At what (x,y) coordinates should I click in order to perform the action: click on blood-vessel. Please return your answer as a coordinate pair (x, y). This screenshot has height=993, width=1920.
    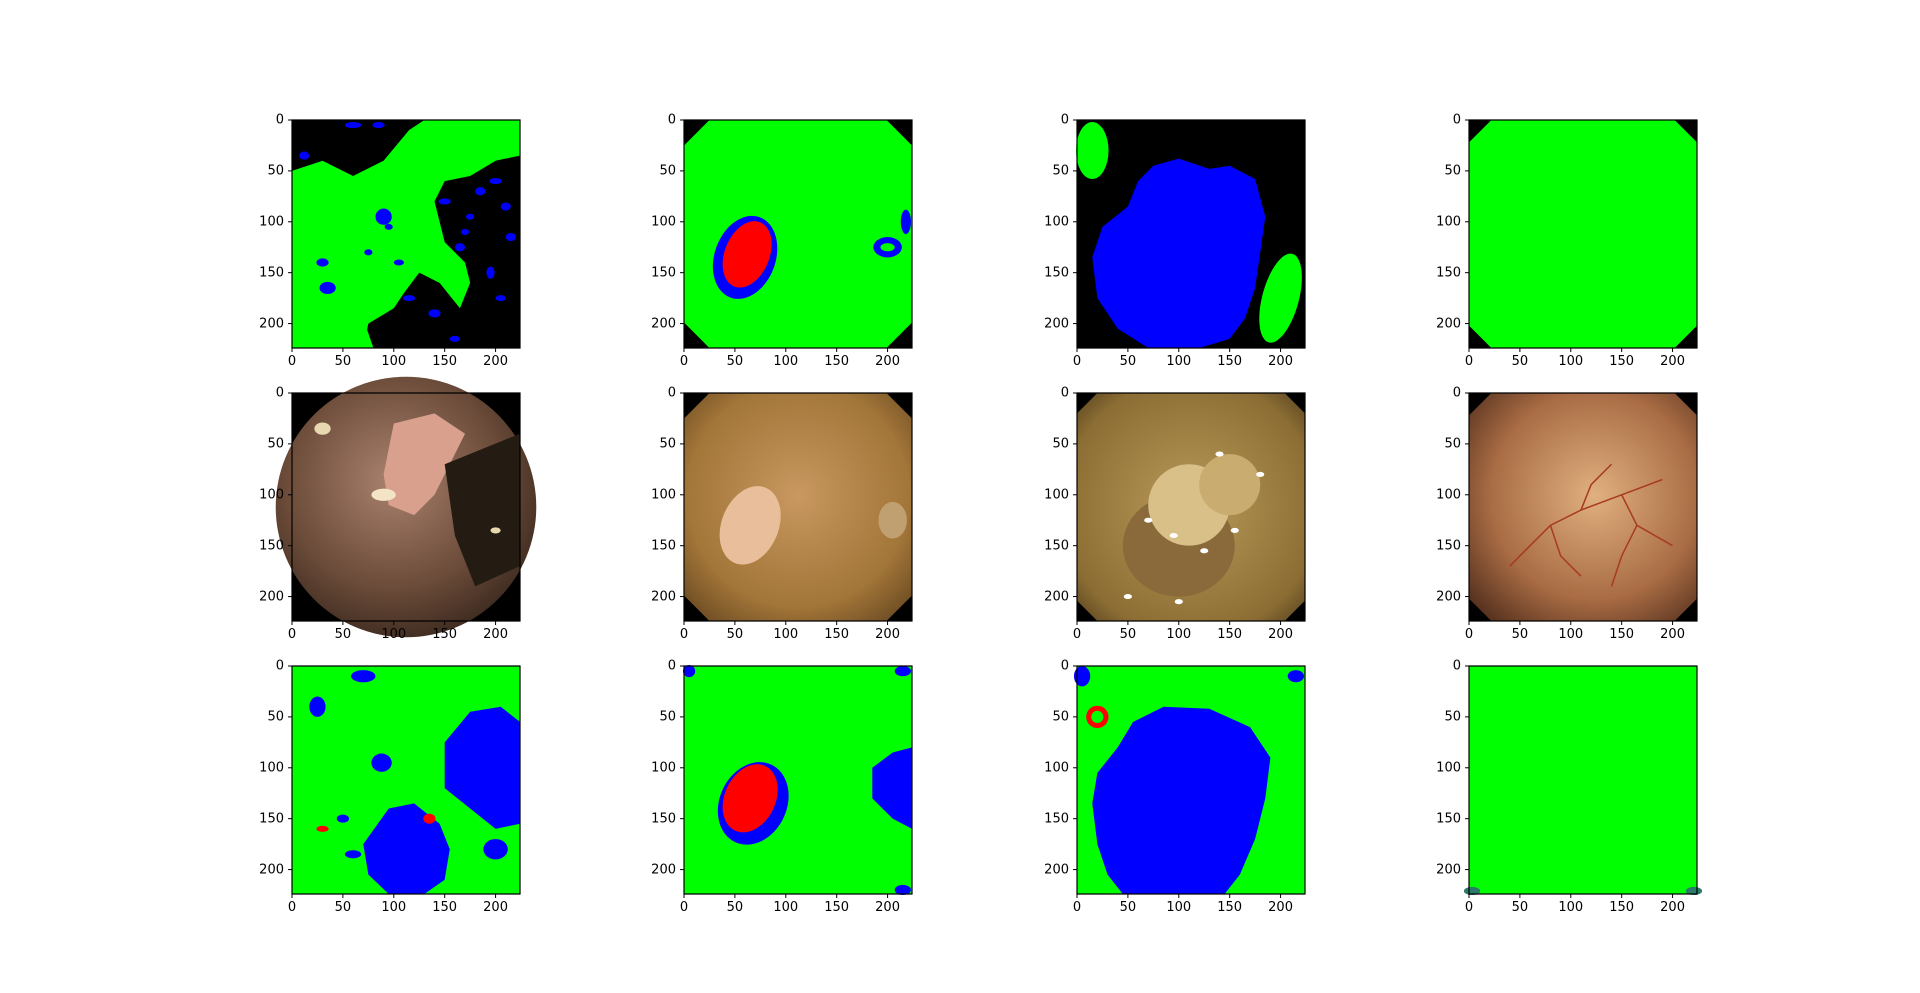
    Looking at the image, I should click on (1565, 551).